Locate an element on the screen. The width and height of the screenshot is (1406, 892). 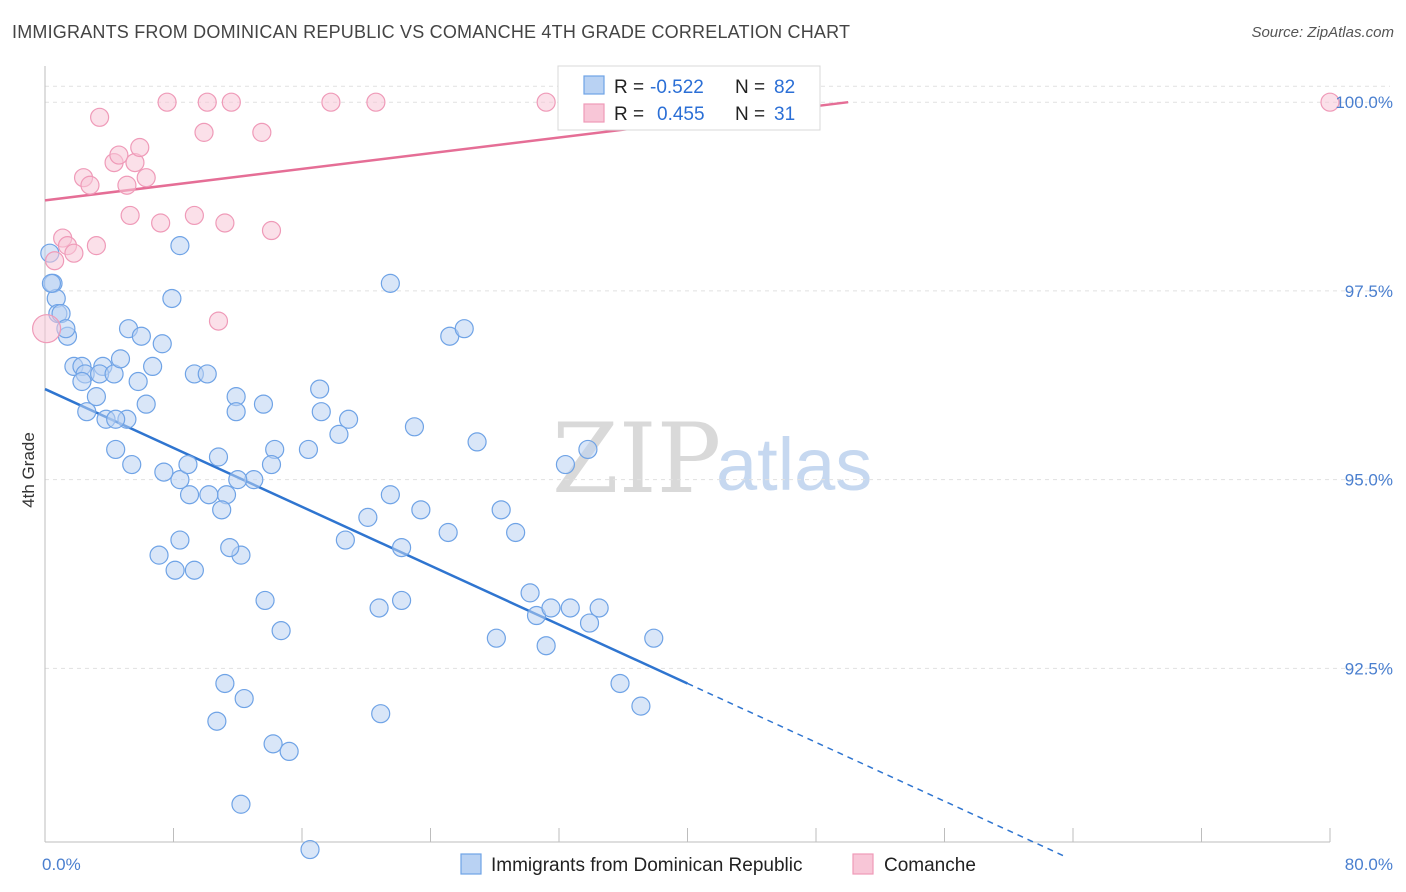
legend-n-value-comanche: 31 is located at coordinates (784, 114).